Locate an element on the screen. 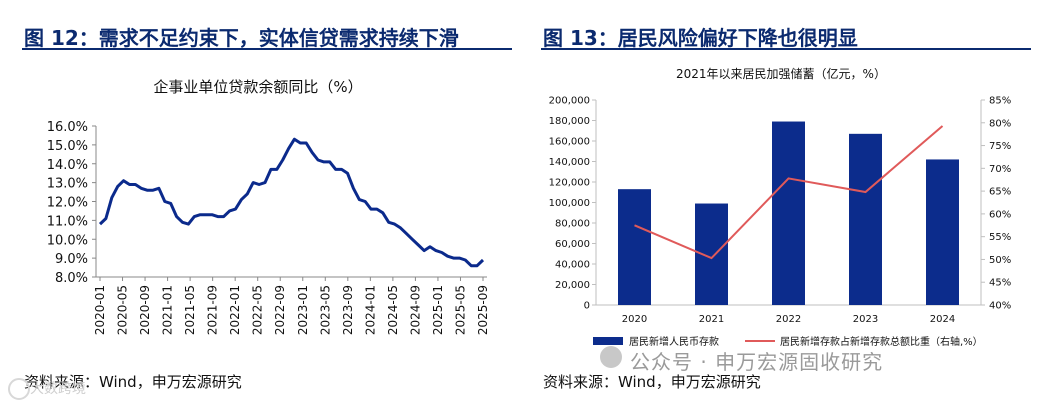  right-y2-tick-label: 65% is located at coordinates (1000, 192).